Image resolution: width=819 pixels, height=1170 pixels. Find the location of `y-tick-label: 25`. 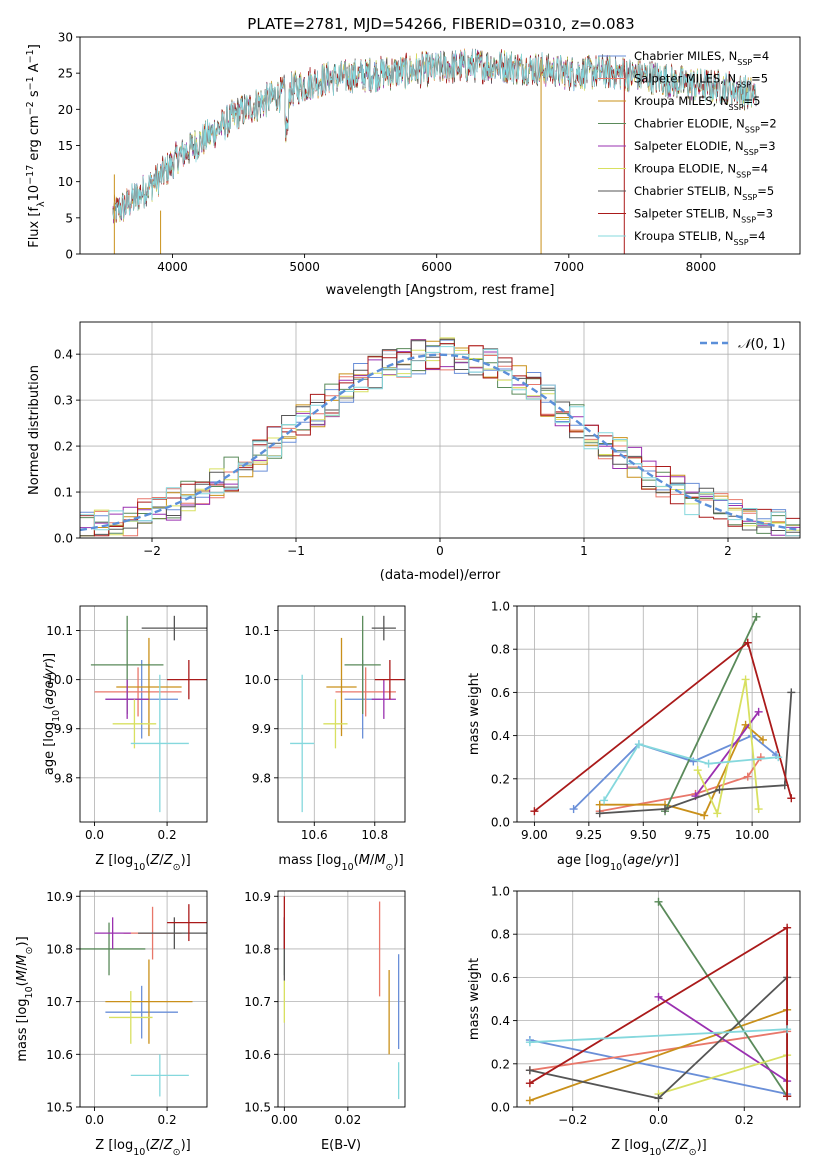

y-tick-label: 25 is located at coordinates (65, 74).